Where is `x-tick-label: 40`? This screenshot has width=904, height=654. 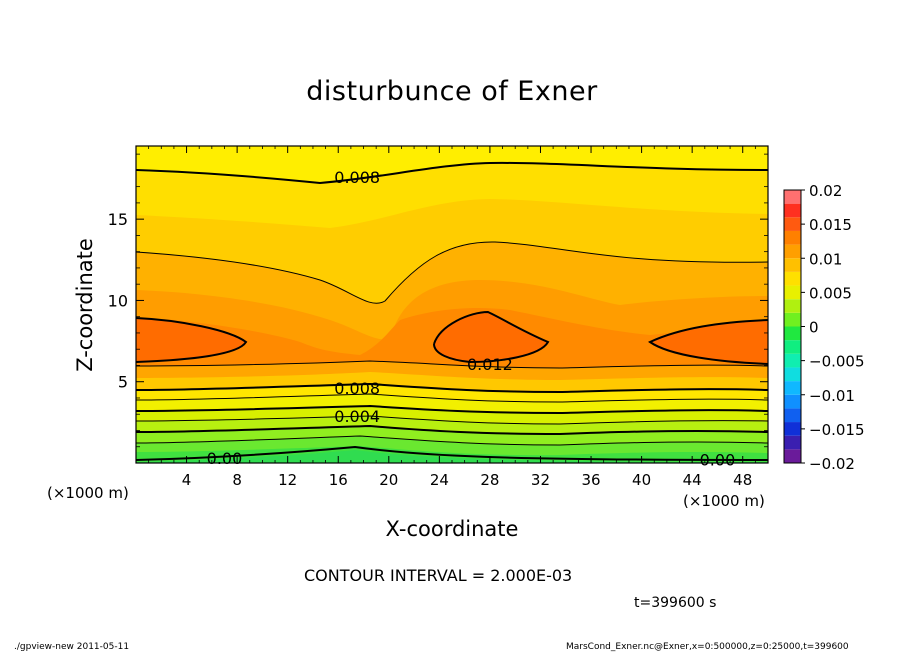
x-tick-label: 40 is located at coordinates (641, 480).